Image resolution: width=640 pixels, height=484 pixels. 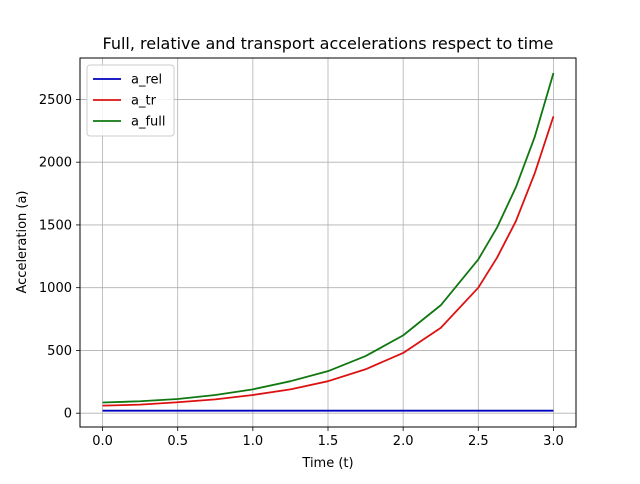 What do you see at coordinates (55, 225) in the screenshot?
I see `y-tick-label: 1500` at bounding box center [55, 225].